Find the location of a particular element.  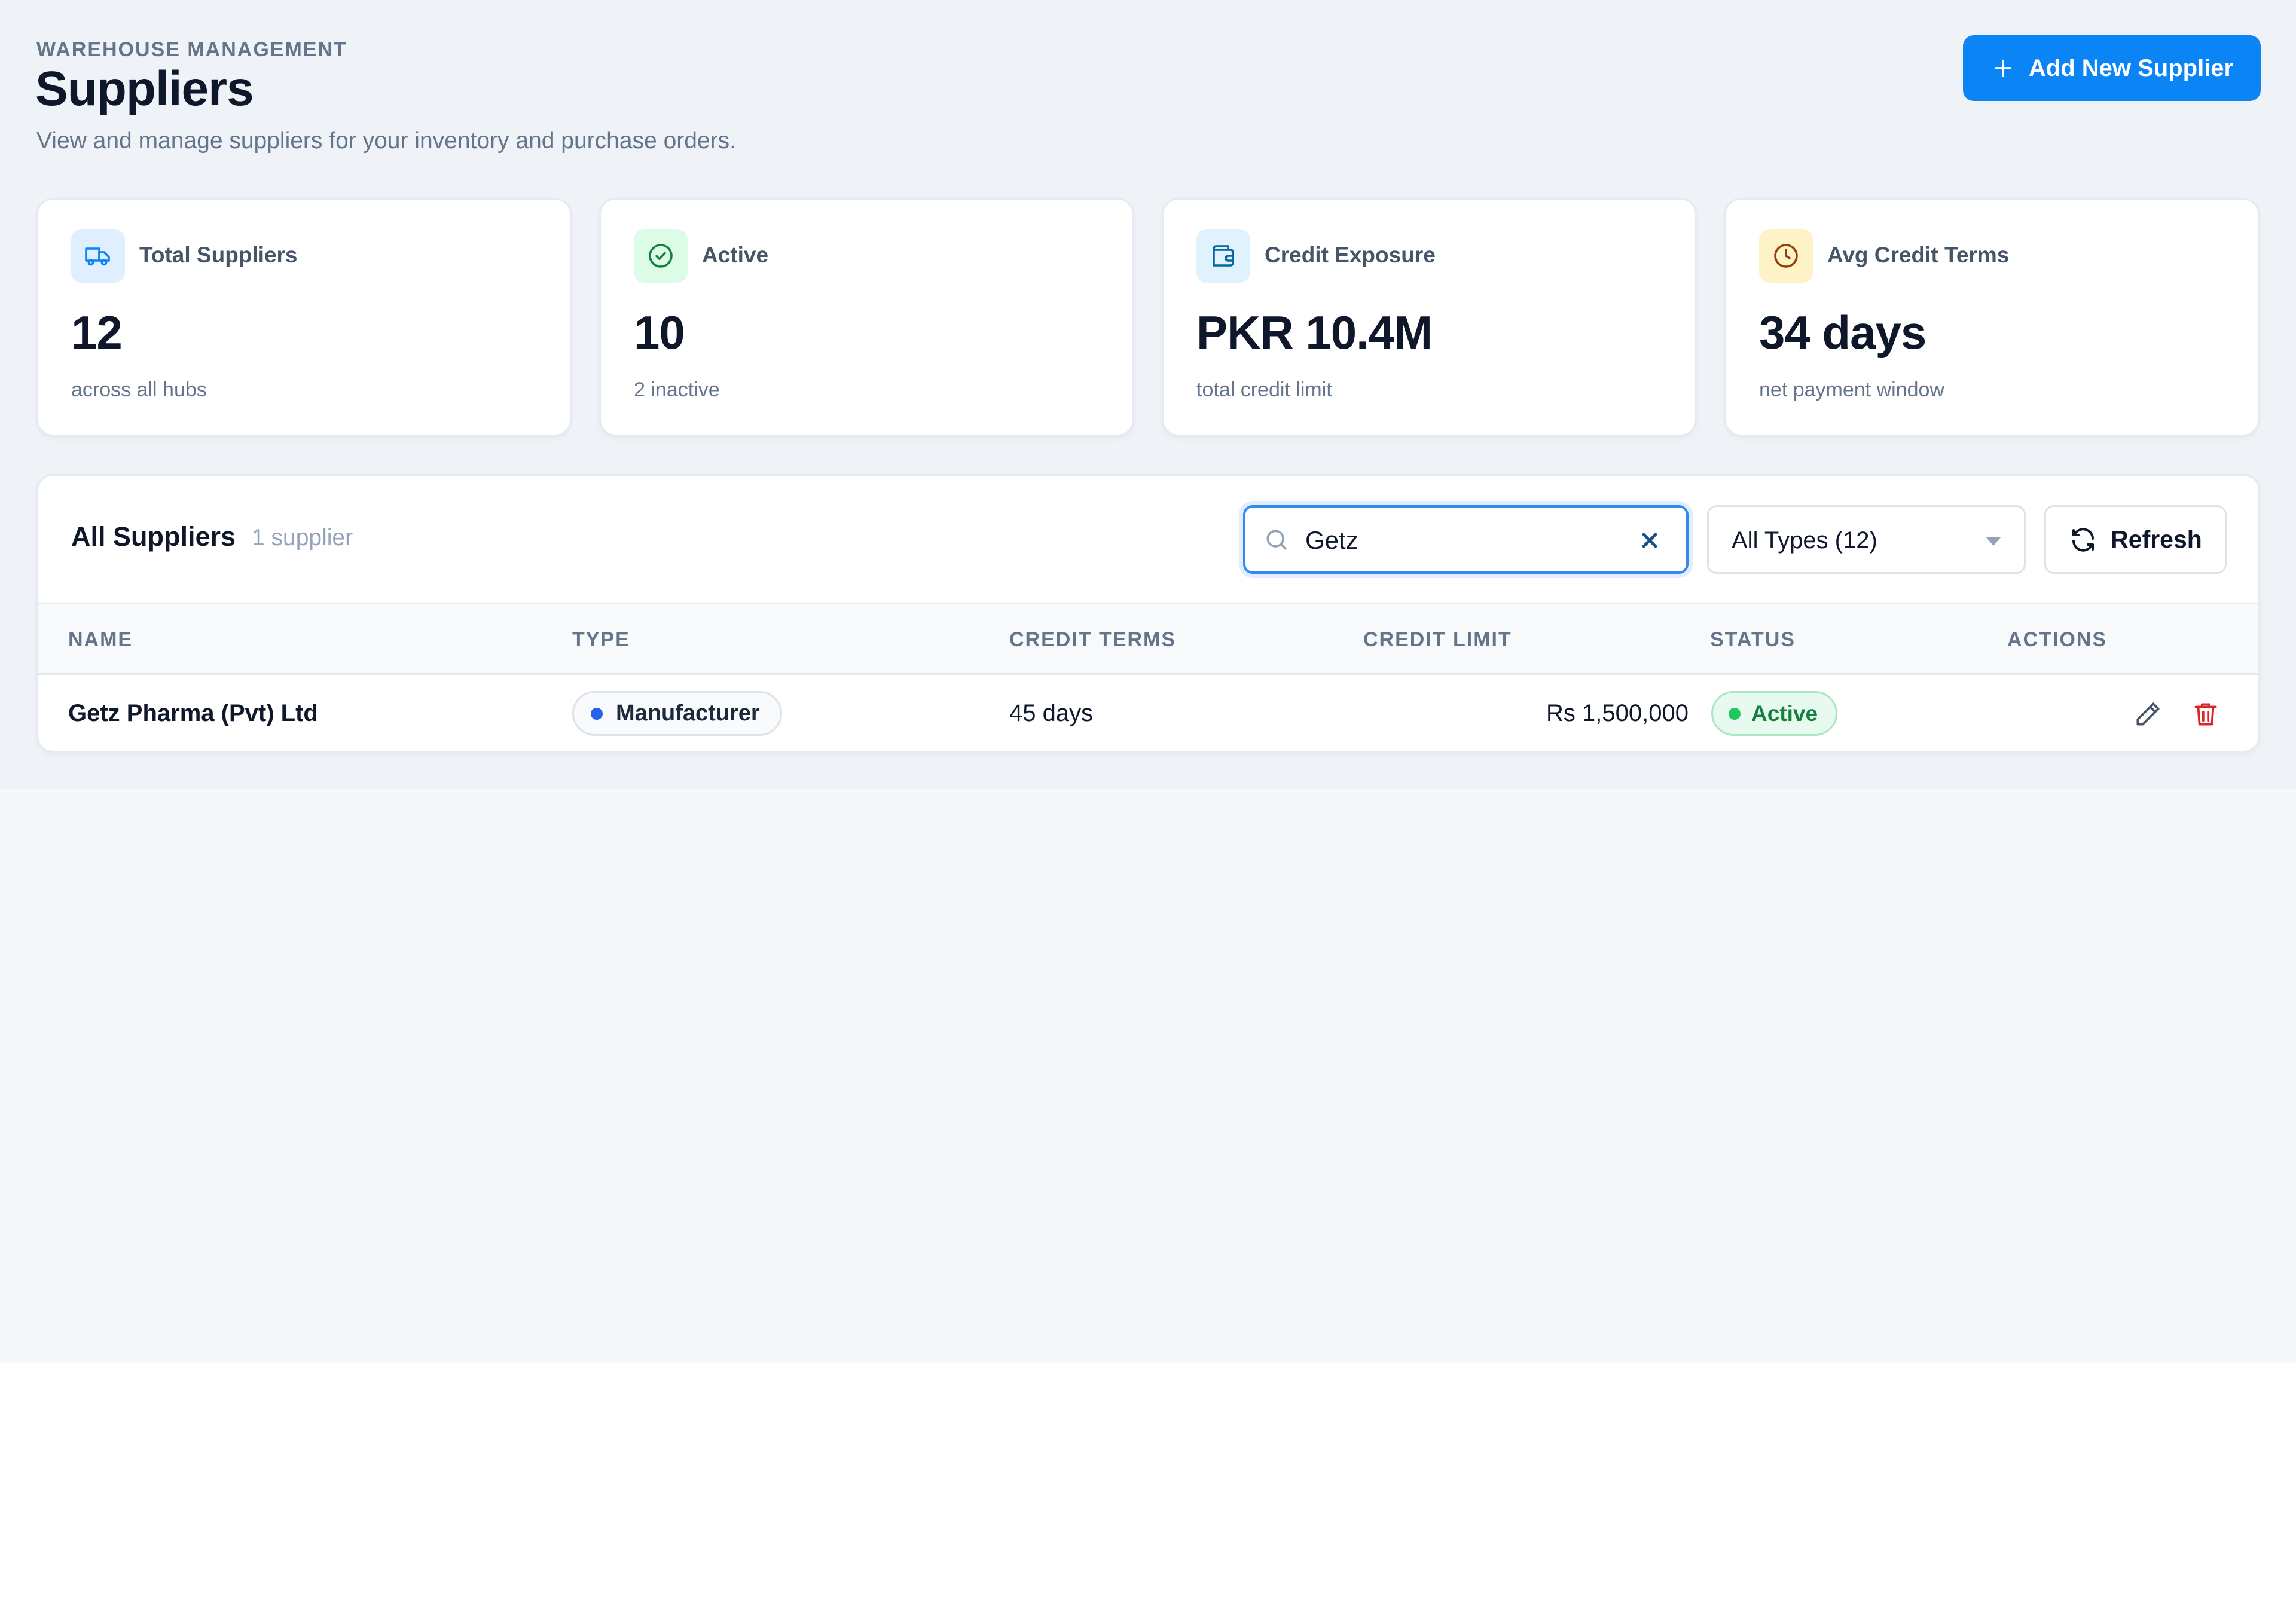

column-header-status: STATUS is located at coordinates (1753, 639).